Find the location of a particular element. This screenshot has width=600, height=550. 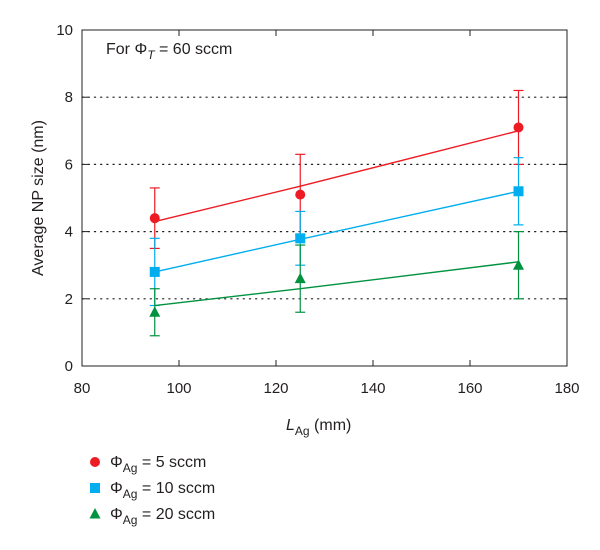

legend-label: ΦAg = 5 sccm is located at coordinates (158, 464).